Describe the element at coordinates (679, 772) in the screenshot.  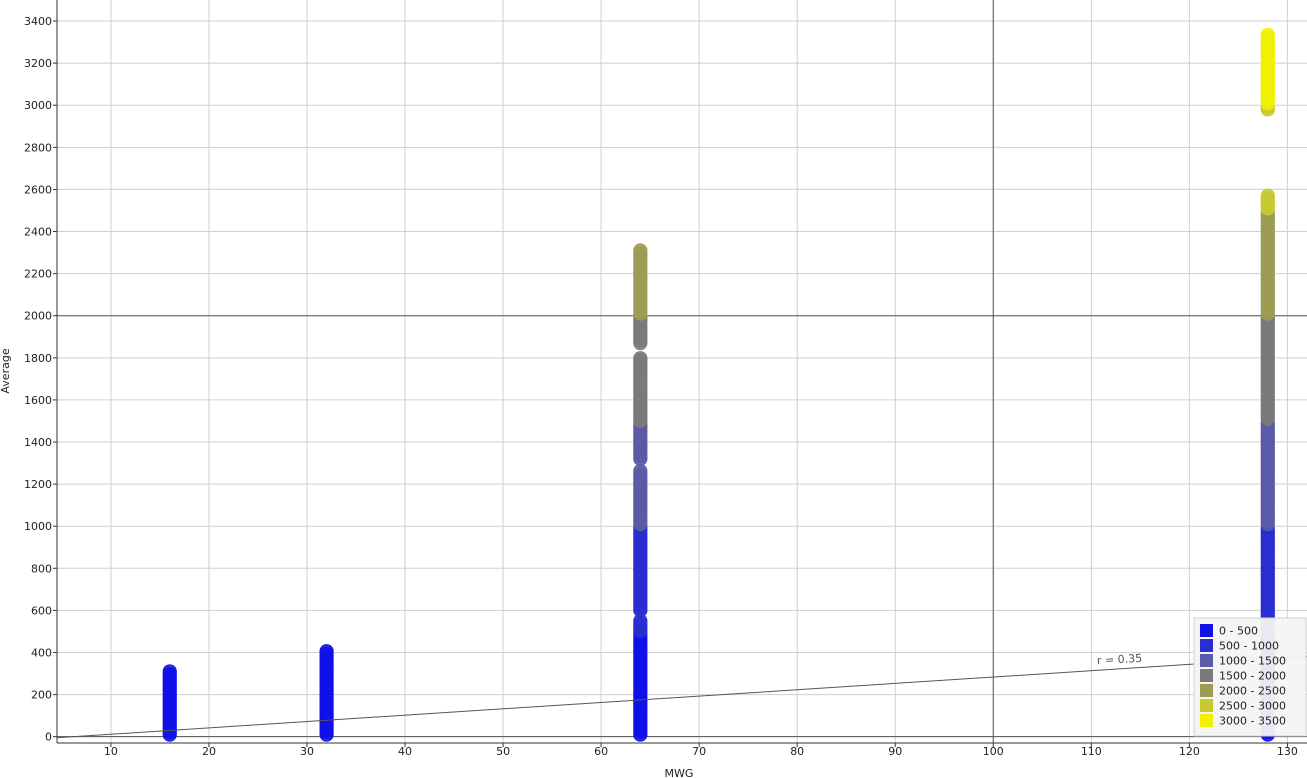
I see `x-axis-label: MWG` at that location.